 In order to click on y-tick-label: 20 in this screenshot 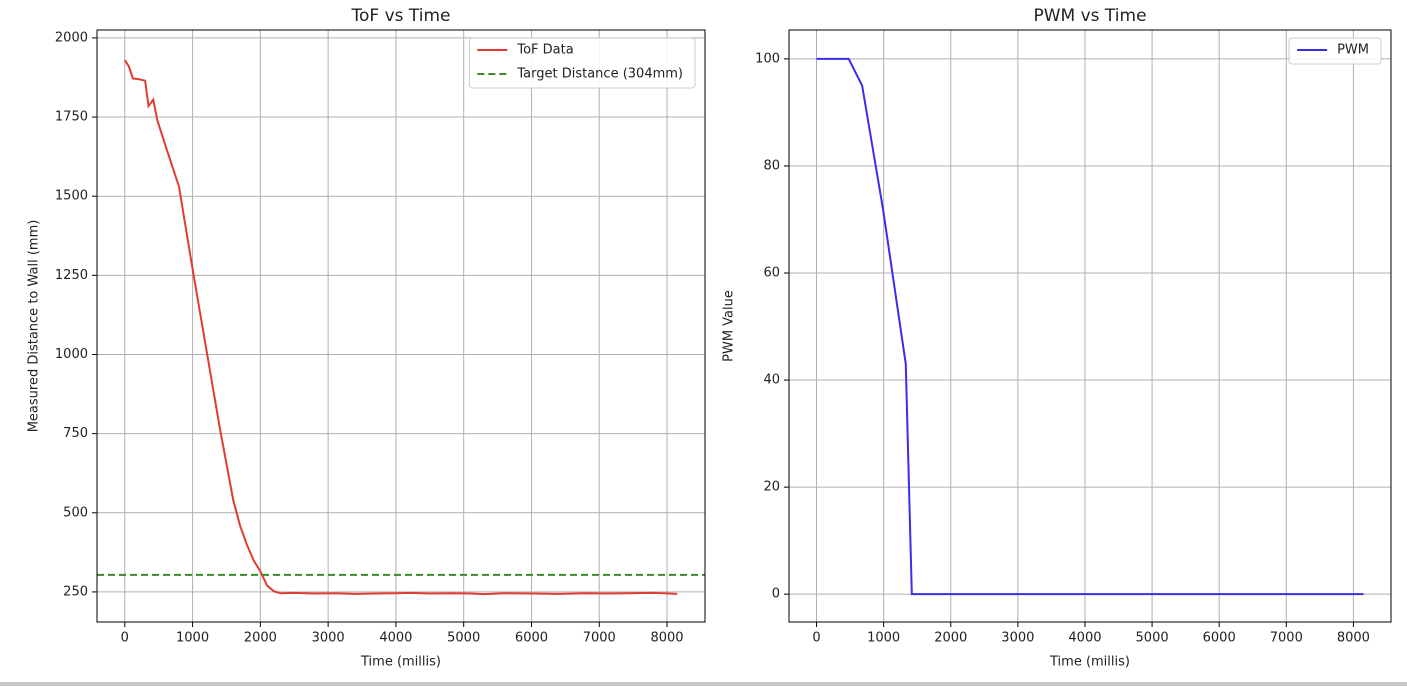, I will do `click(771, 487)`.